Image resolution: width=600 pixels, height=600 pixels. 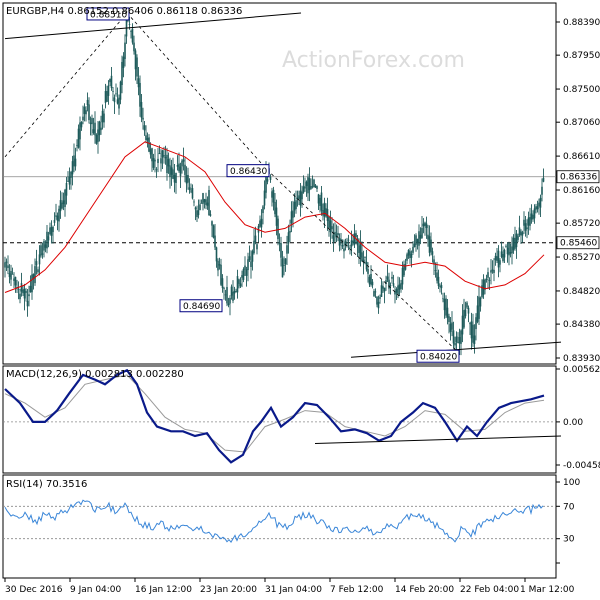 What do you see at coordinates (438, 440) in the screenshot?
I see `macd-trendline` at bounding box center [438, 440].